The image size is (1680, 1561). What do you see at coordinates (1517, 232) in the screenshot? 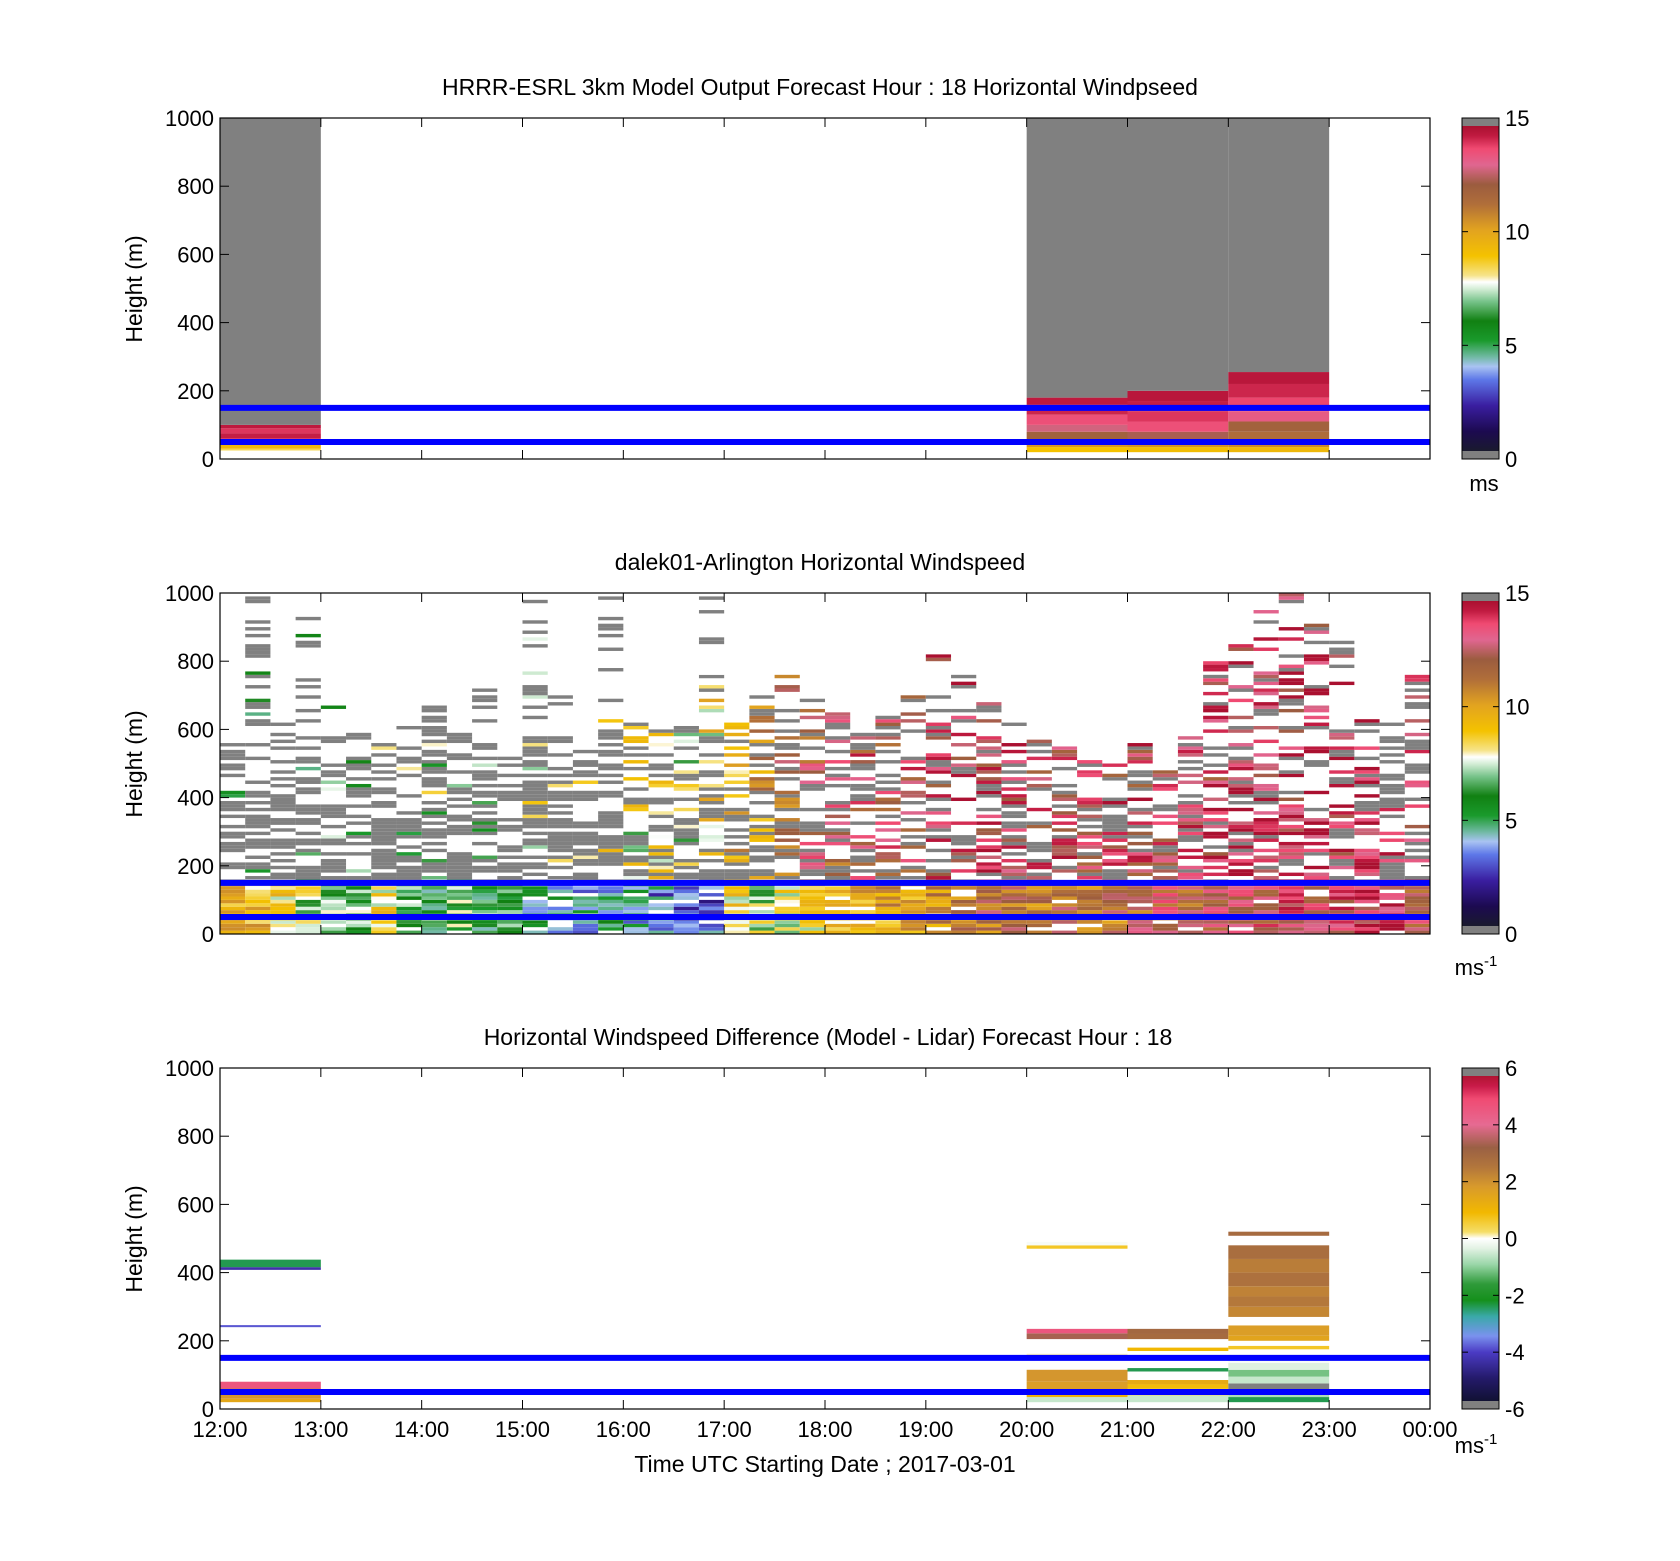
I see `colorbar-tick-label: 10` at bounding box center [1517, 232].